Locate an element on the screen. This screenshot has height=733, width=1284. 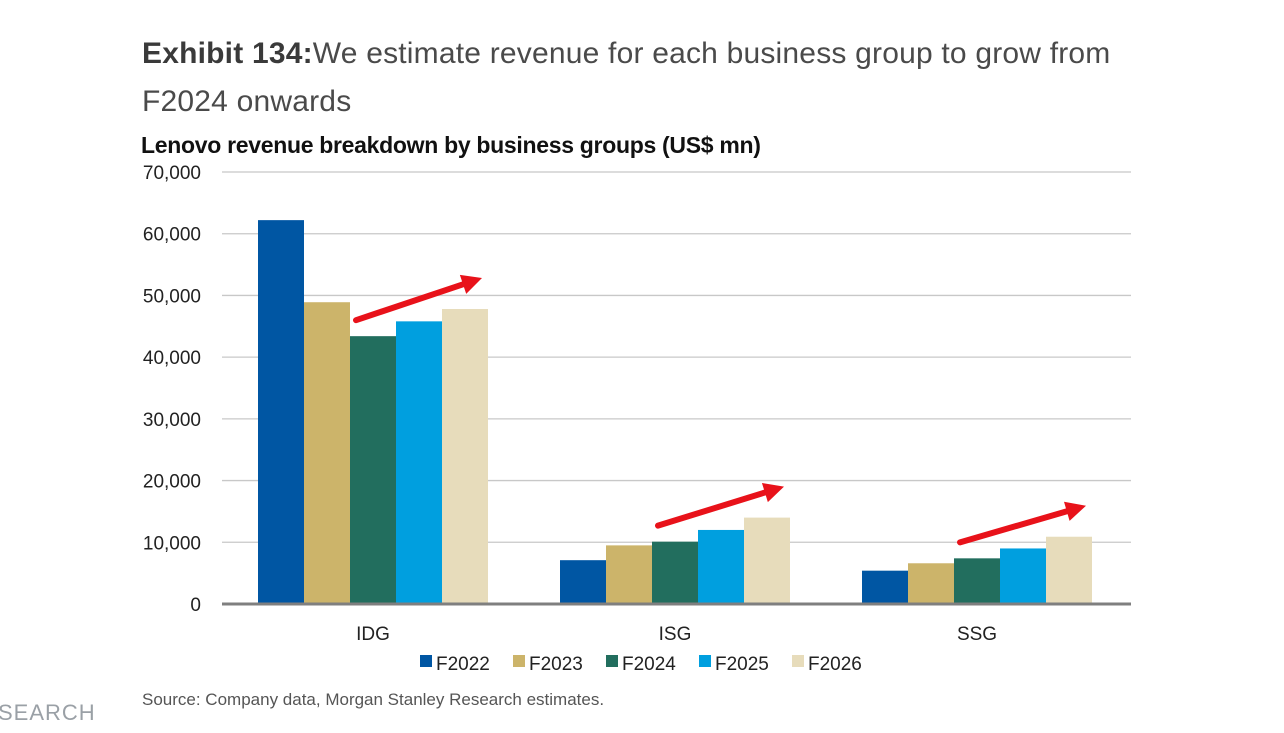
legend-item-f2024: F2024 is located at coordinates (641, 664).